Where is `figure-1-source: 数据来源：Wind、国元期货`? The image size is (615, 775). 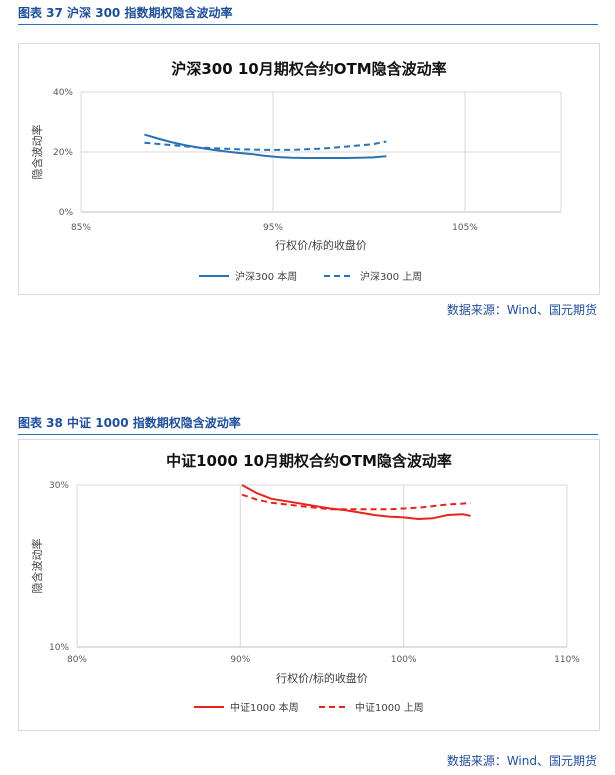 figure-1-source: 数据来源：Wind、国元期货 is located at coordinates (521, 310).